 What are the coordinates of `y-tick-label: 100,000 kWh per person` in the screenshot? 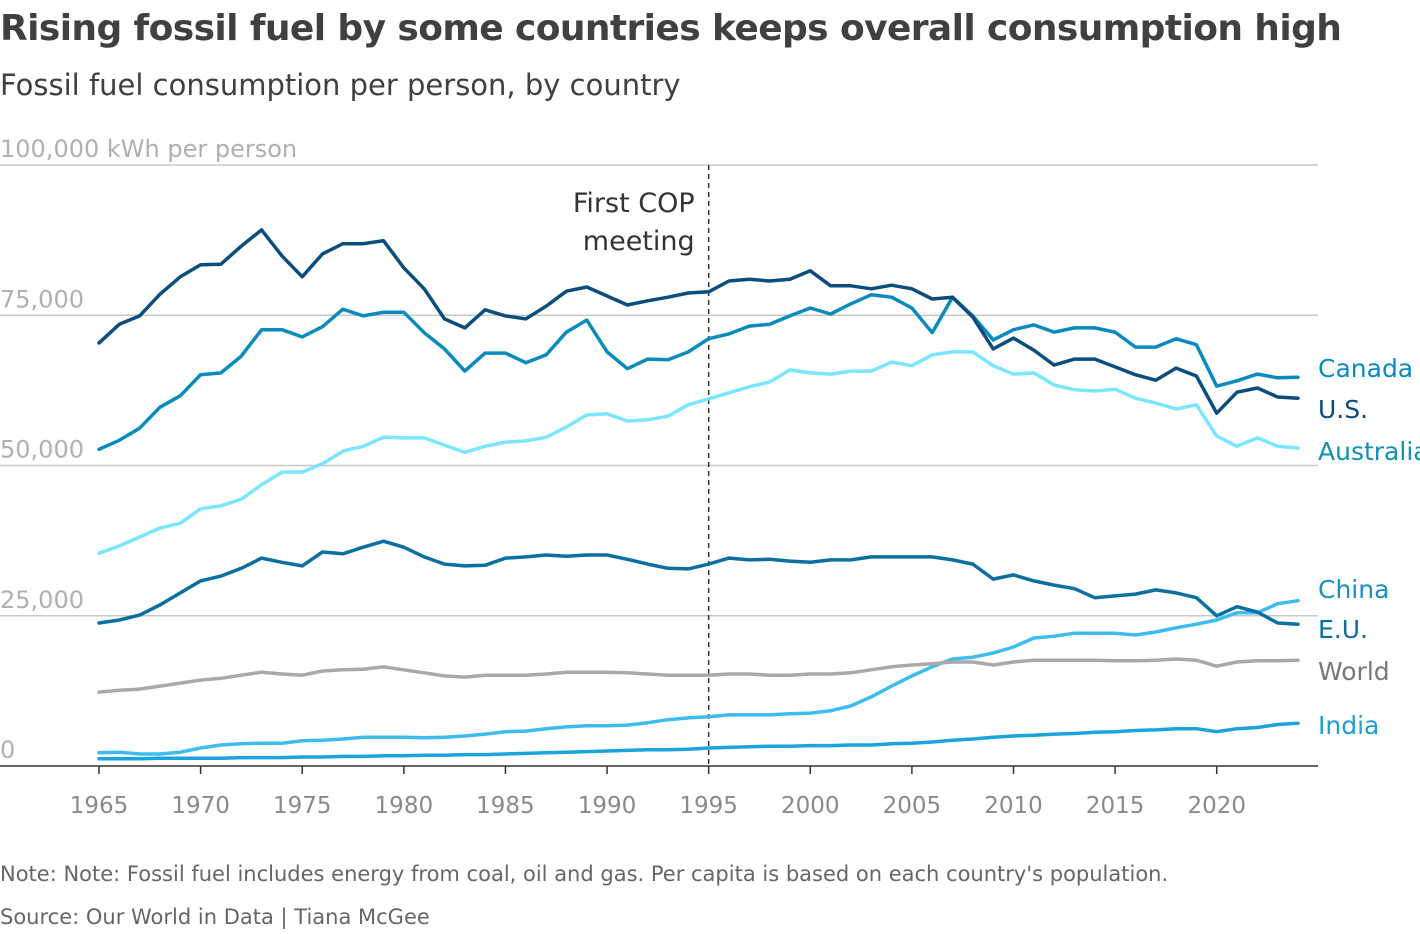 It's located at (148, 149).